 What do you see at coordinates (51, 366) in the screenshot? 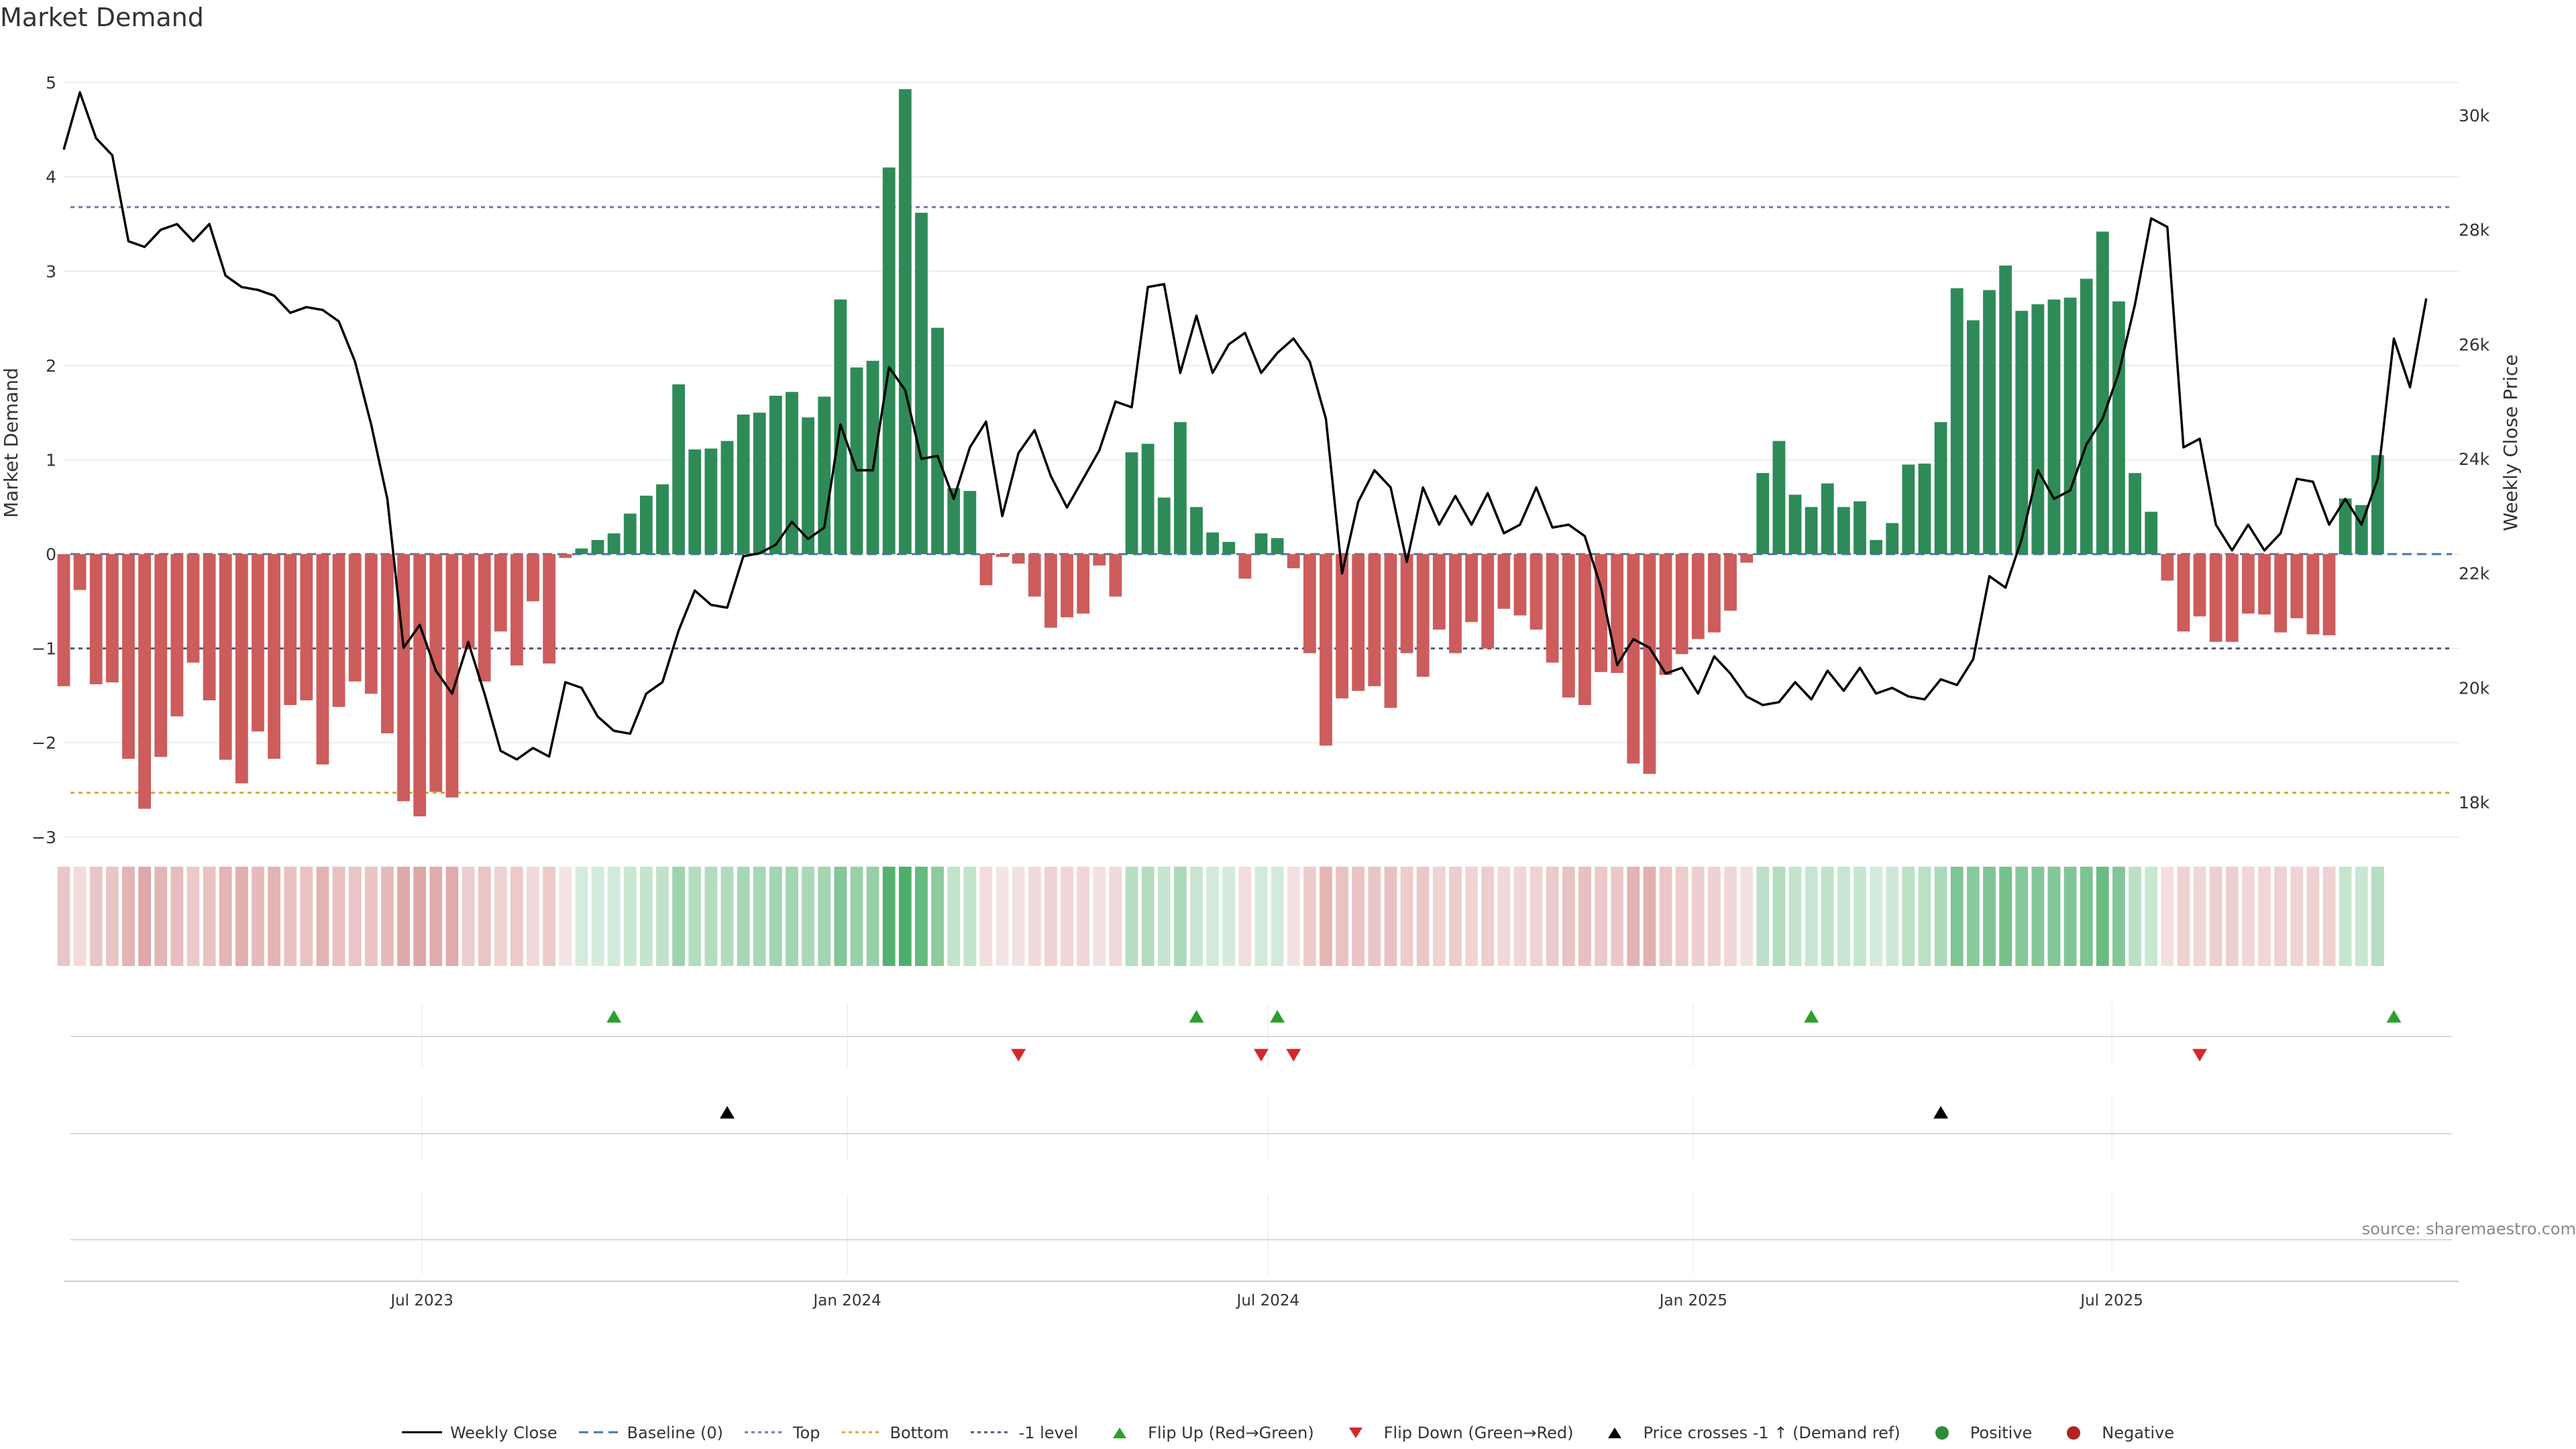
I see `y-tick-label: 2` at bounding box center [51, 366].